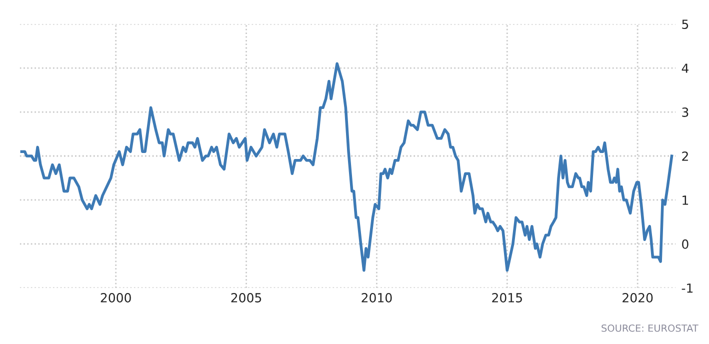 Image resolution: width=709 pixels, height=344 pixels. Describe the element at coordinates (685, 200) in the screenshot. I see `y-tick-label: 1` at that location.